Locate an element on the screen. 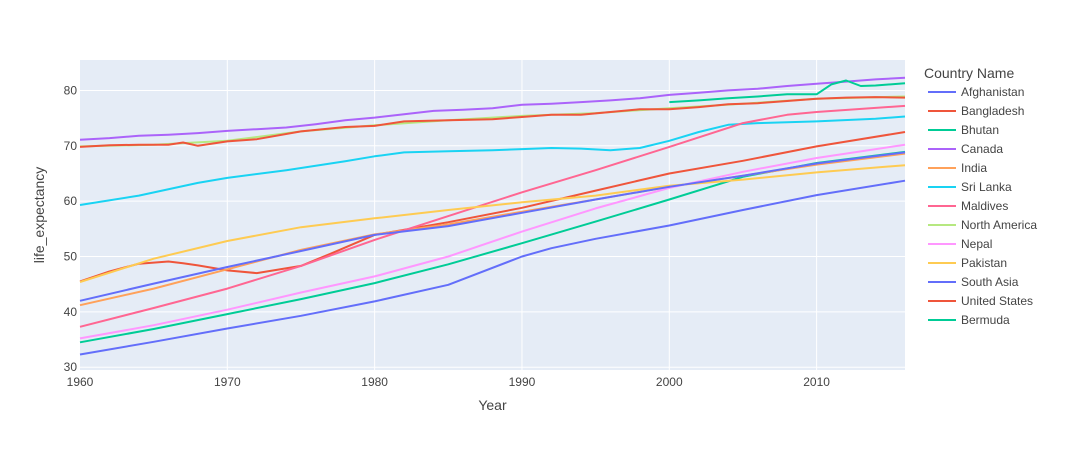  legend-label: Pakistan is located at coordinates (984, 263).